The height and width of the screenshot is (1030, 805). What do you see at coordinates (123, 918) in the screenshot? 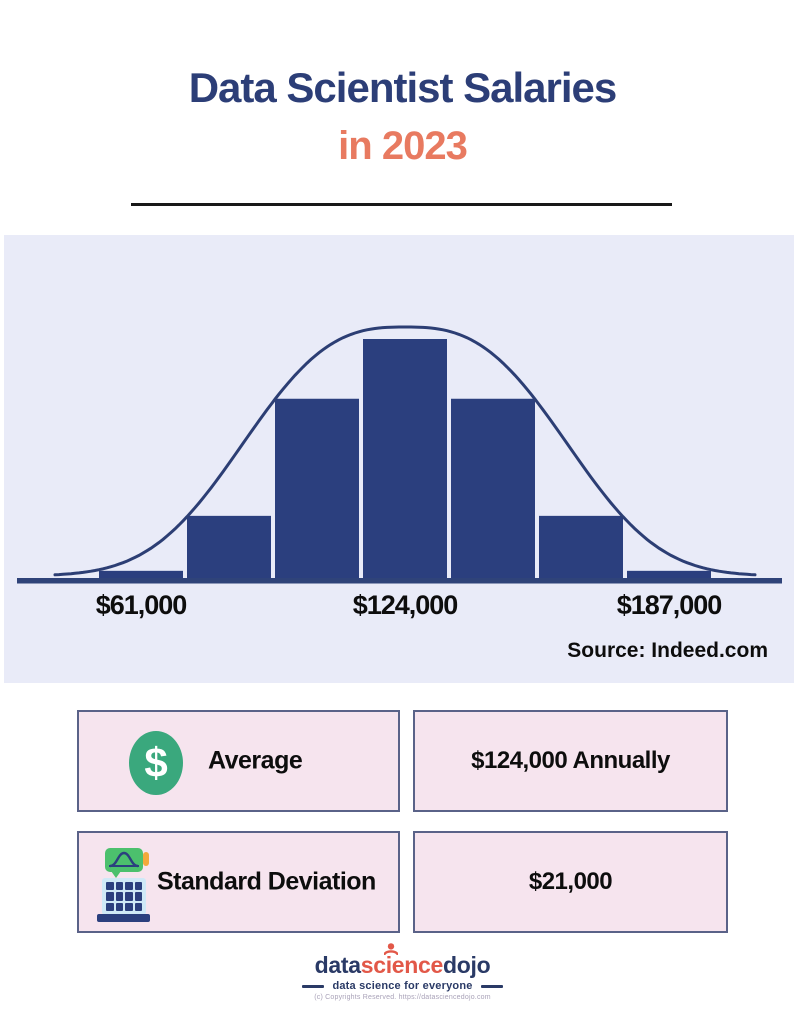
I see `calculator-base` at bounding box center [123, 918].